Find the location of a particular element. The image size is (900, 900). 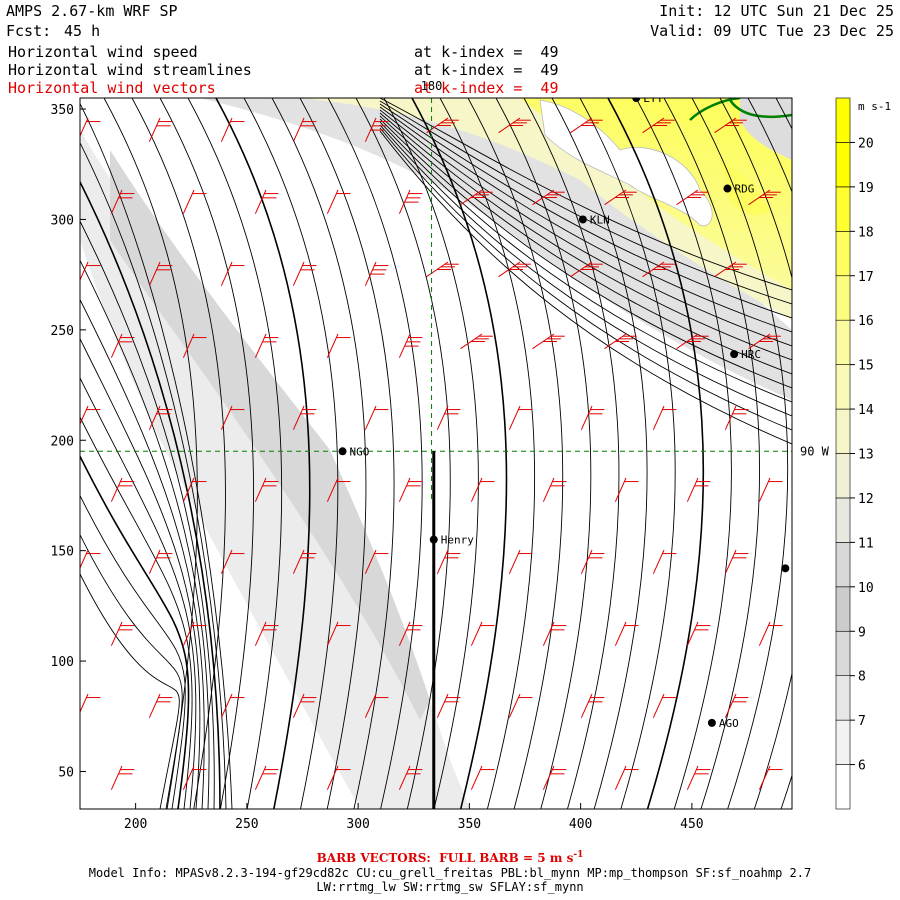

colorbar-tick-label: 6 is located at coordinates (862, 766).